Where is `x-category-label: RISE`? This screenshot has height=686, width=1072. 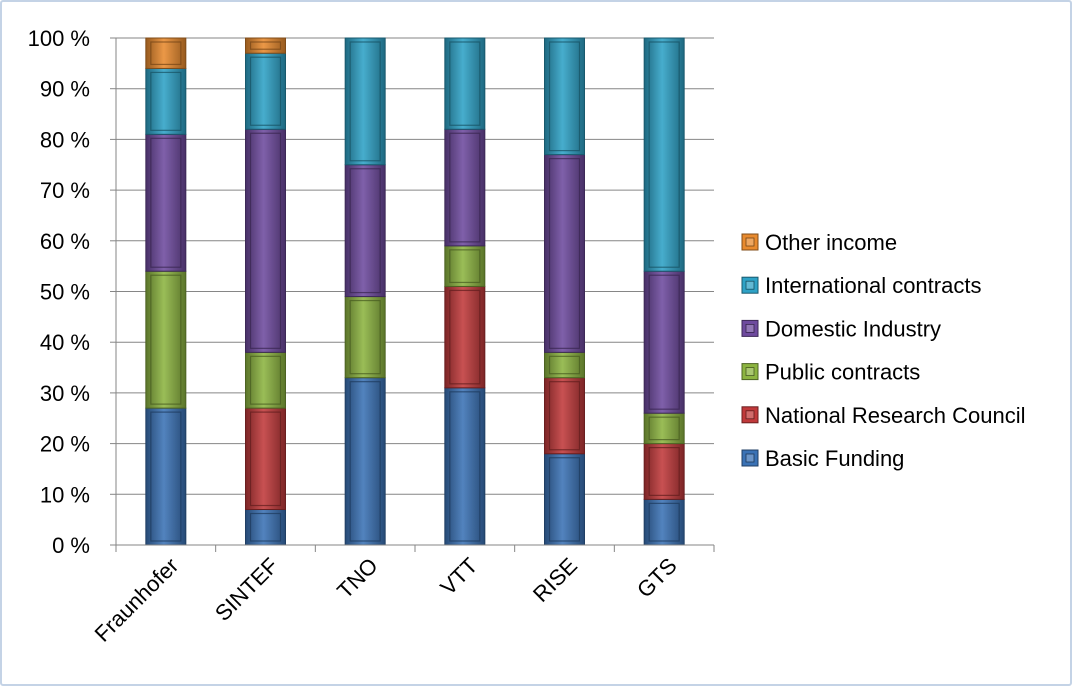 x-category-label: RISE is located at coordinates (555, 580).